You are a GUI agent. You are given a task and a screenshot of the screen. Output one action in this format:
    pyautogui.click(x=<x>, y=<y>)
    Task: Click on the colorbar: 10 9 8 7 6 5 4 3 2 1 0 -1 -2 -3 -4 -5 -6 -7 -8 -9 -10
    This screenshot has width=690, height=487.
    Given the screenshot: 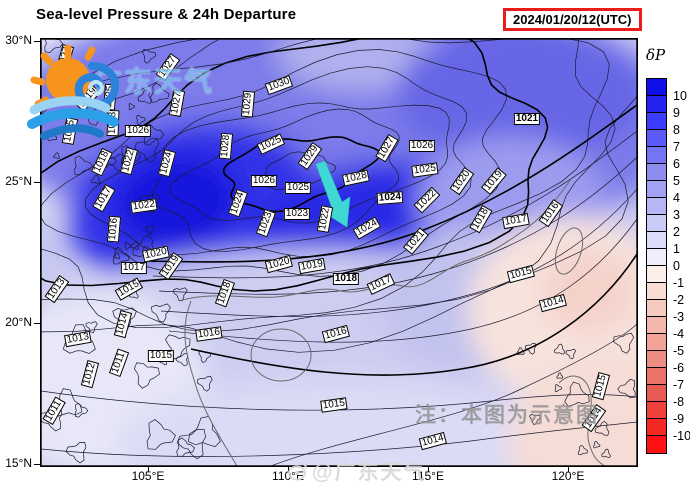 What is the action you would take?
    pyautogui.click(x=668, y=266)
    